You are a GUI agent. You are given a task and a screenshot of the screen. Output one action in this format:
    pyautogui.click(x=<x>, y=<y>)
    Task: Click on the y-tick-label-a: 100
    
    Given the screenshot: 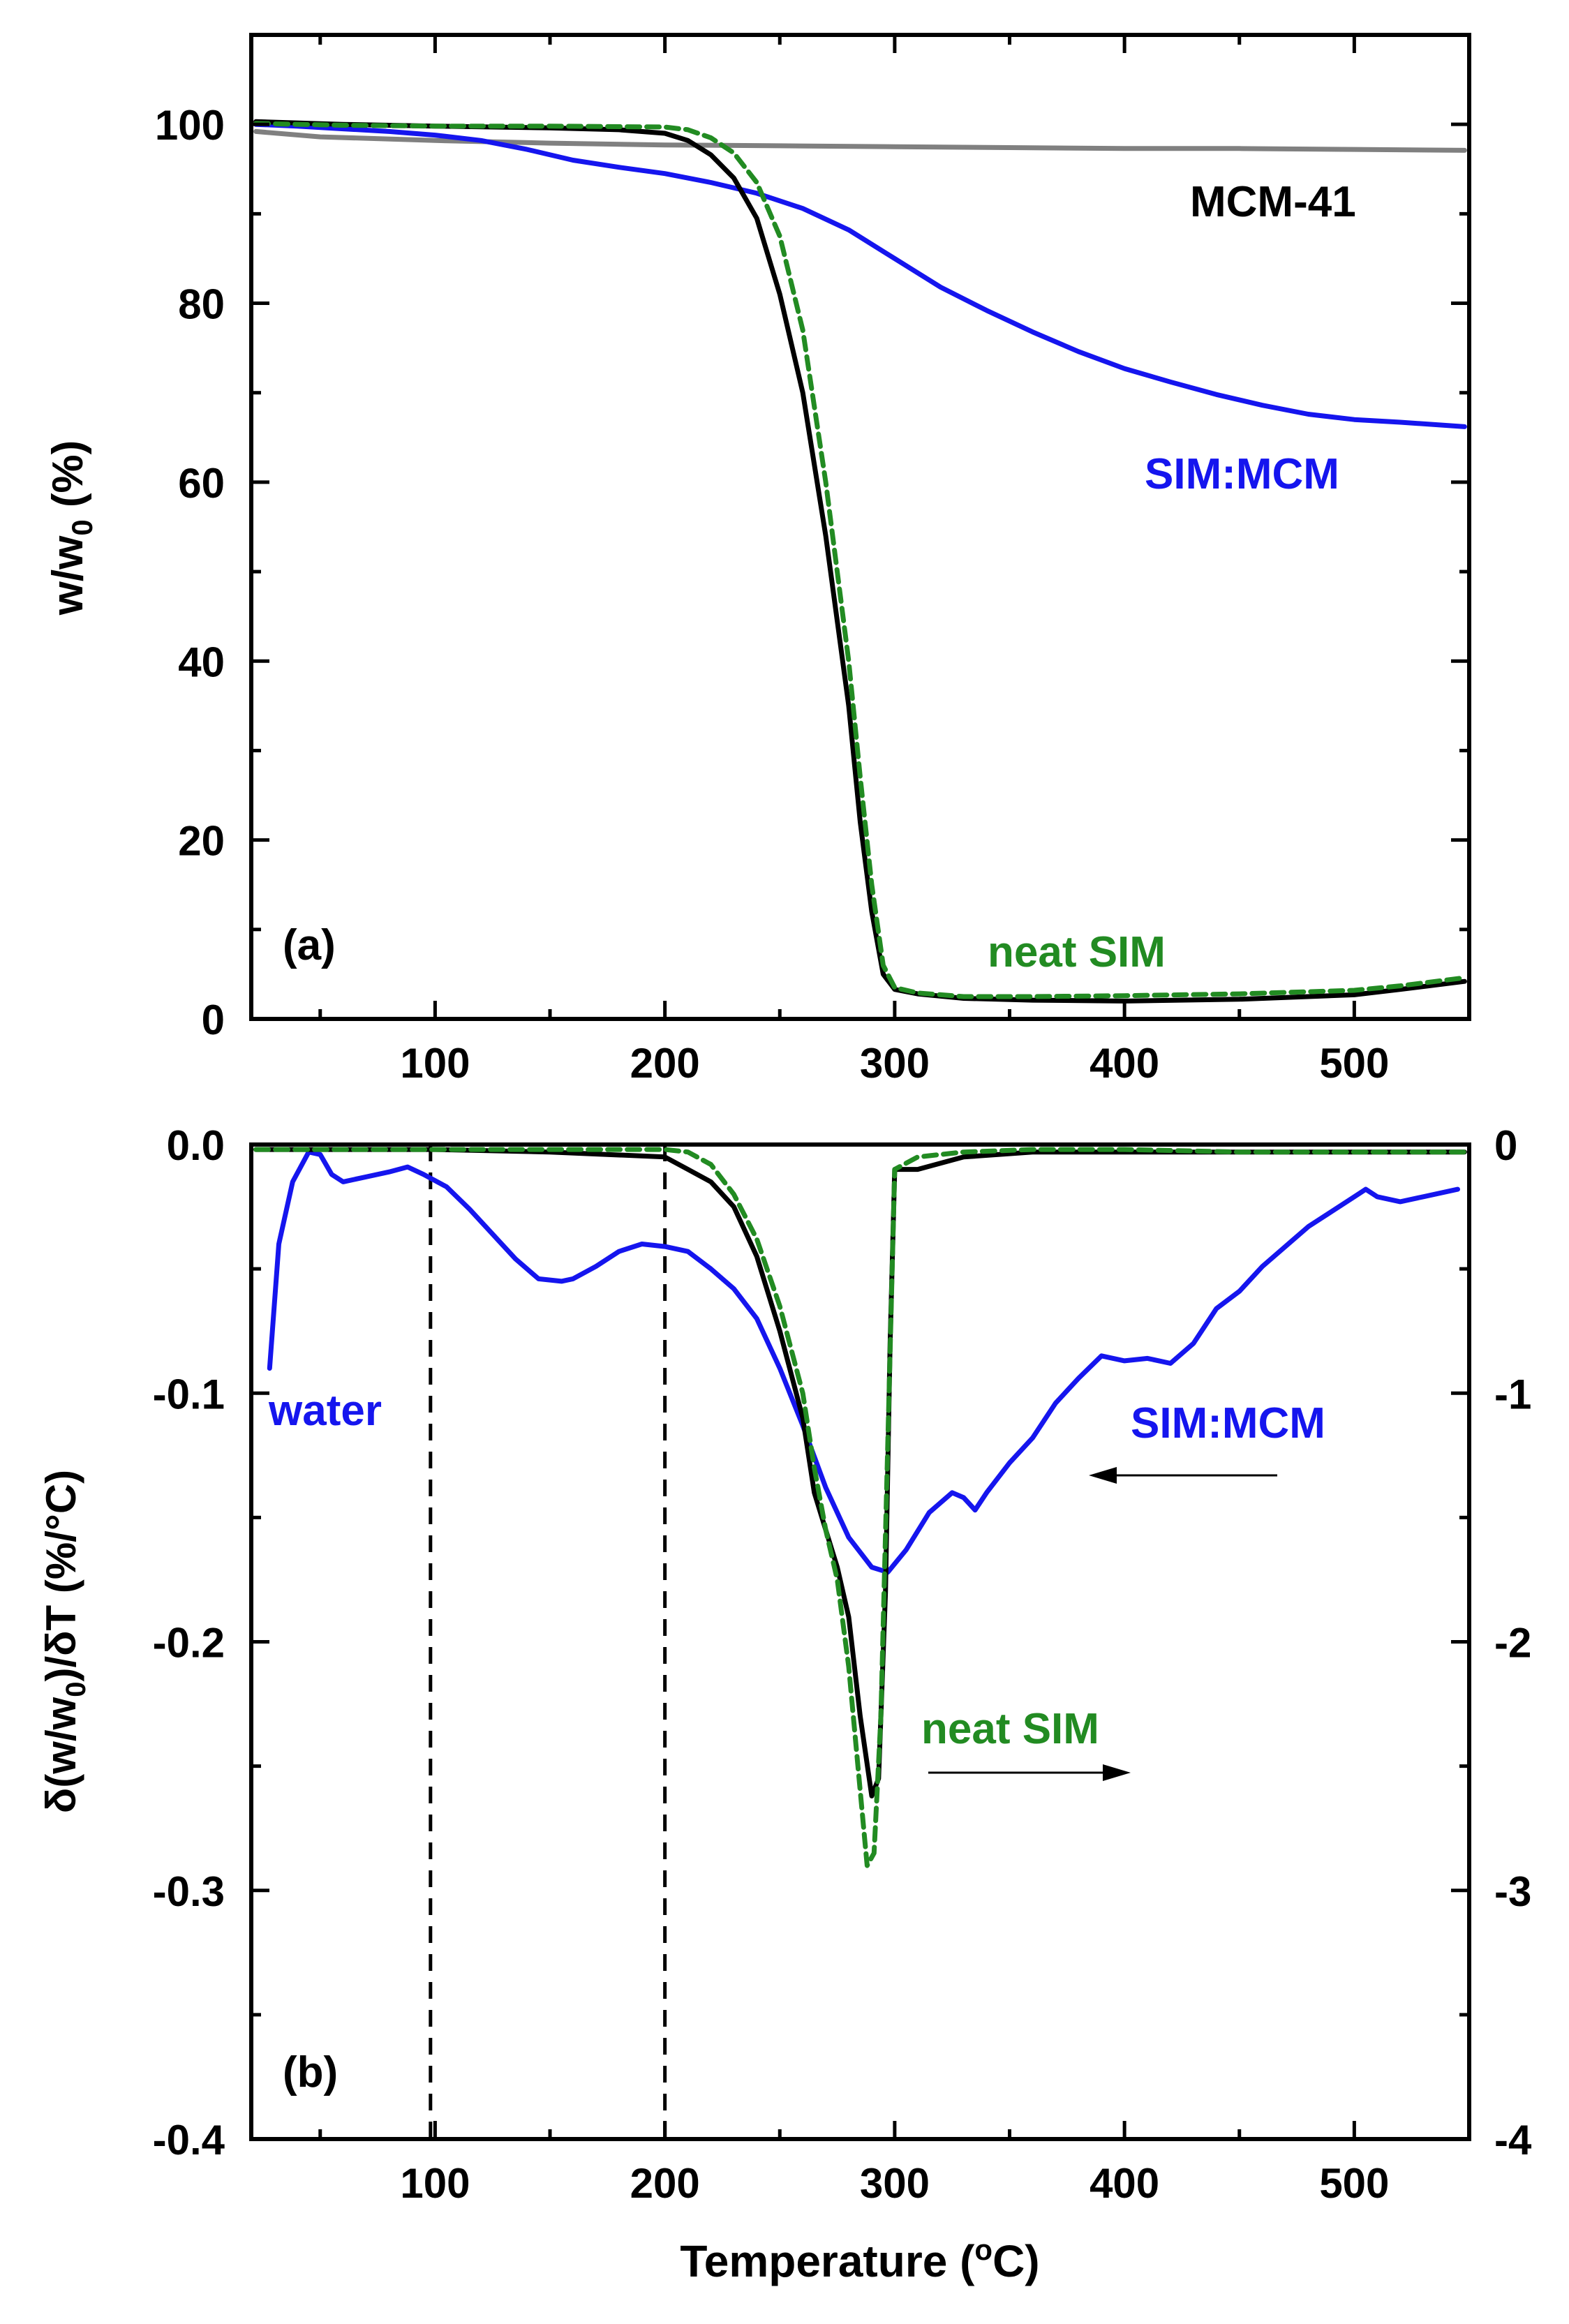 What is the action you would take?
    pyautogui.click(x=190, y=125)
    